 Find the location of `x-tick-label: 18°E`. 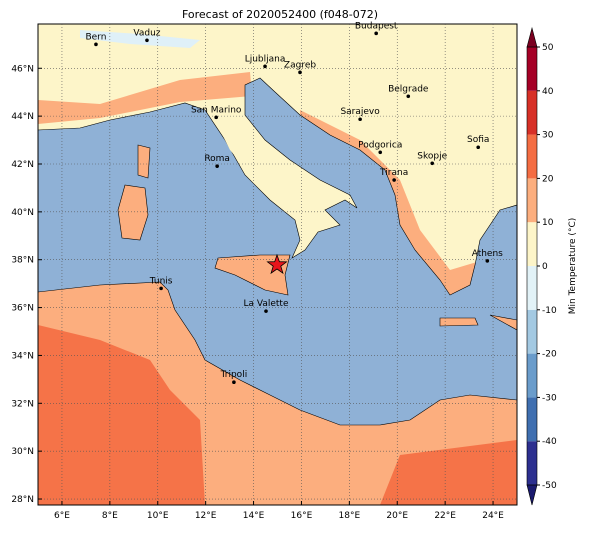

x-tick-label: 18°E is located at coordinates (350, 516).